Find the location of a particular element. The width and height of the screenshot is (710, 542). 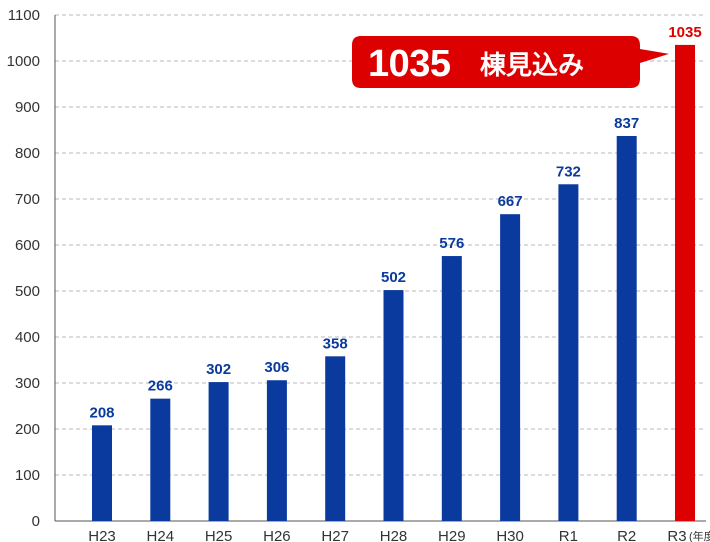

callout-bubble is located at coordinates (510, 62).